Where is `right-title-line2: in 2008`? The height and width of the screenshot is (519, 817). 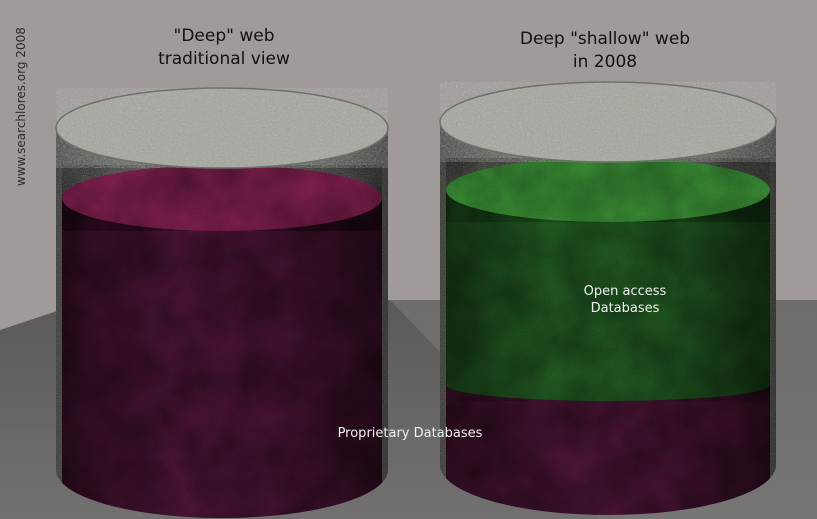 right-title-line2: in 2008 is located at coordinates (605, 62).